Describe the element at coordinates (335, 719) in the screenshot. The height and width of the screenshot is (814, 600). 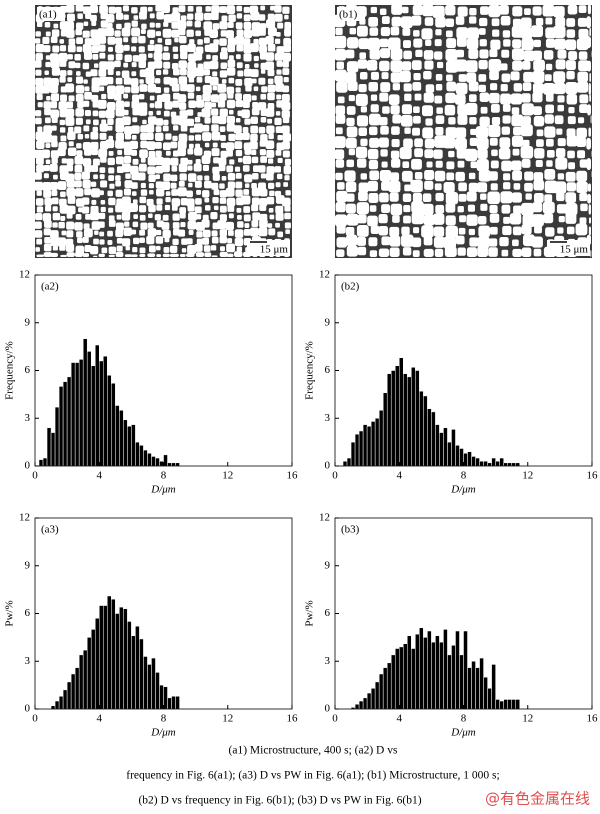
I see `x-tick-label: 0` at that location.